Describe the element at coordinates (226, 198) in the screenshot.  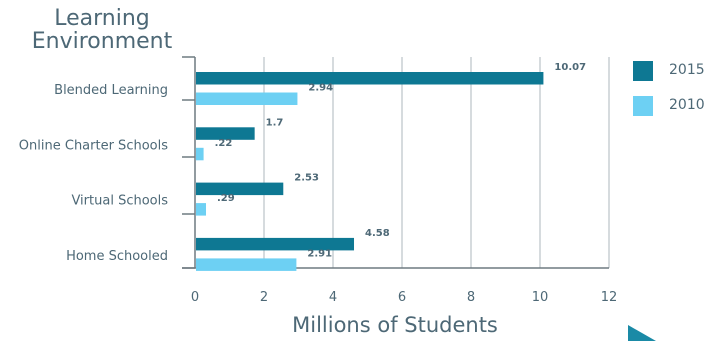
I see `data-label-2010: .29` at that location.